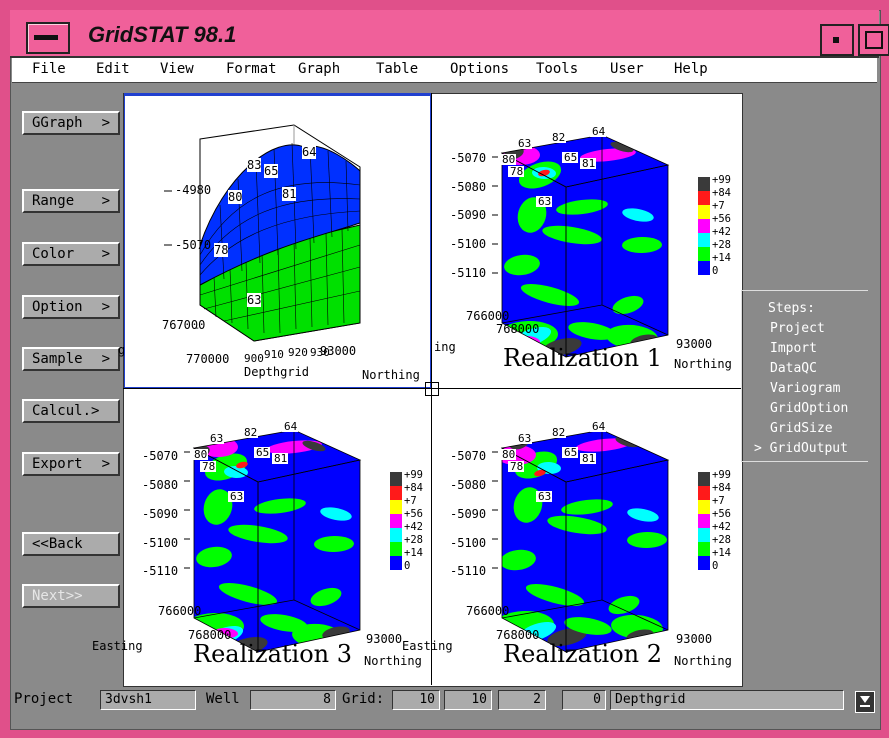 The height and width of the screenshot is (738, 889). What do you see at coordinates (518, 329) in the screenshot?
I see `easting-tick: 768000` at bounding box center [518, 329].